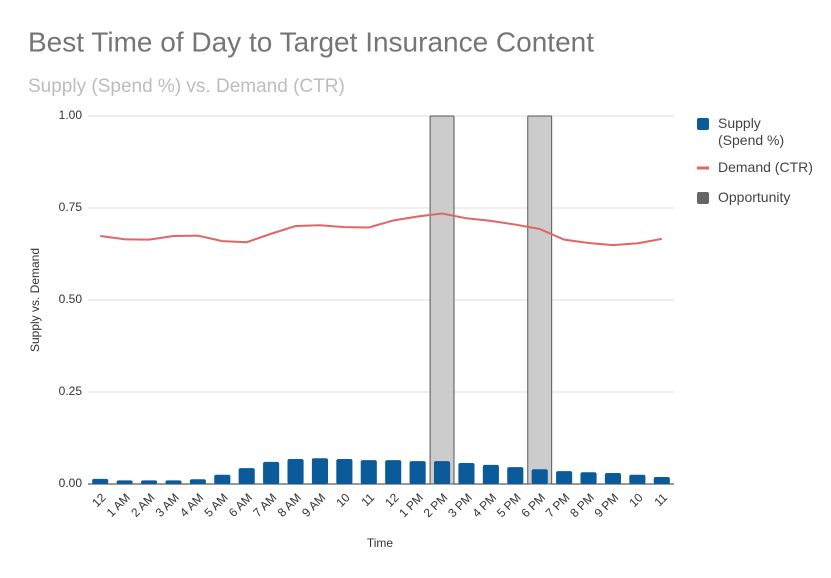 The height and width of the screenshot is (578, 831). Describe the element at coordinates (558, 505) in the screenshot. I see `x-tick-label: 7 PM` at that location.